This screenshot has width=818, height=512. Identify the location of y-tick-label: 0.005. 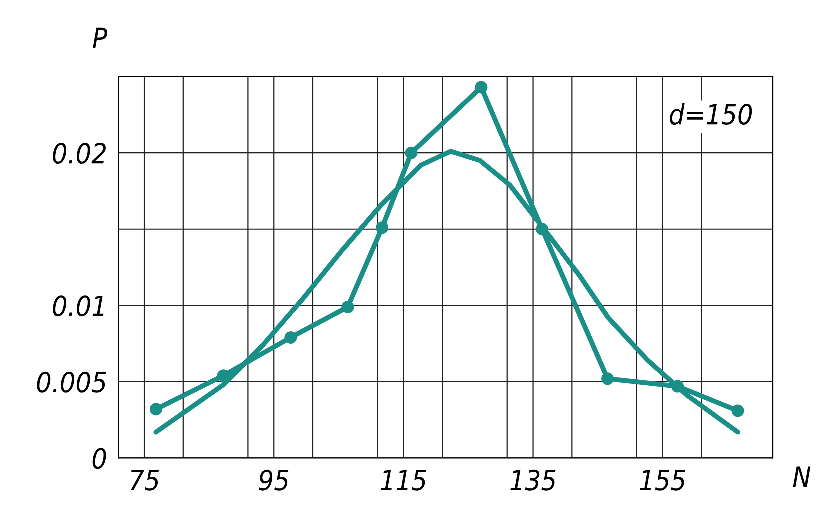
(71, 382).